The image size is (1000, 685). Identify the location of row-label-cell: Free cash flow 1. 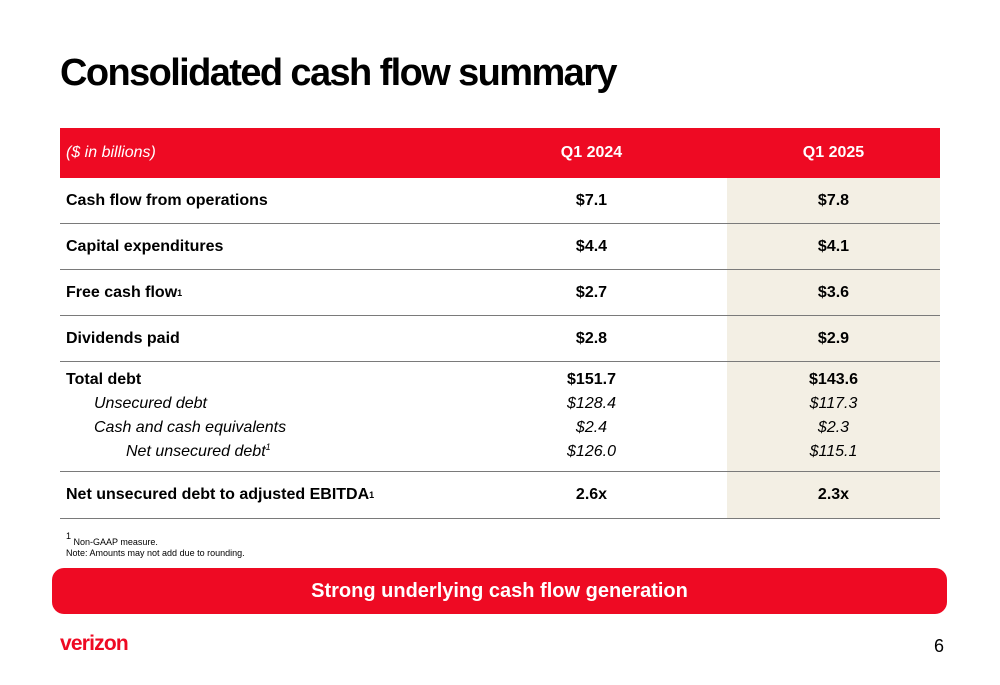
(124, 292).